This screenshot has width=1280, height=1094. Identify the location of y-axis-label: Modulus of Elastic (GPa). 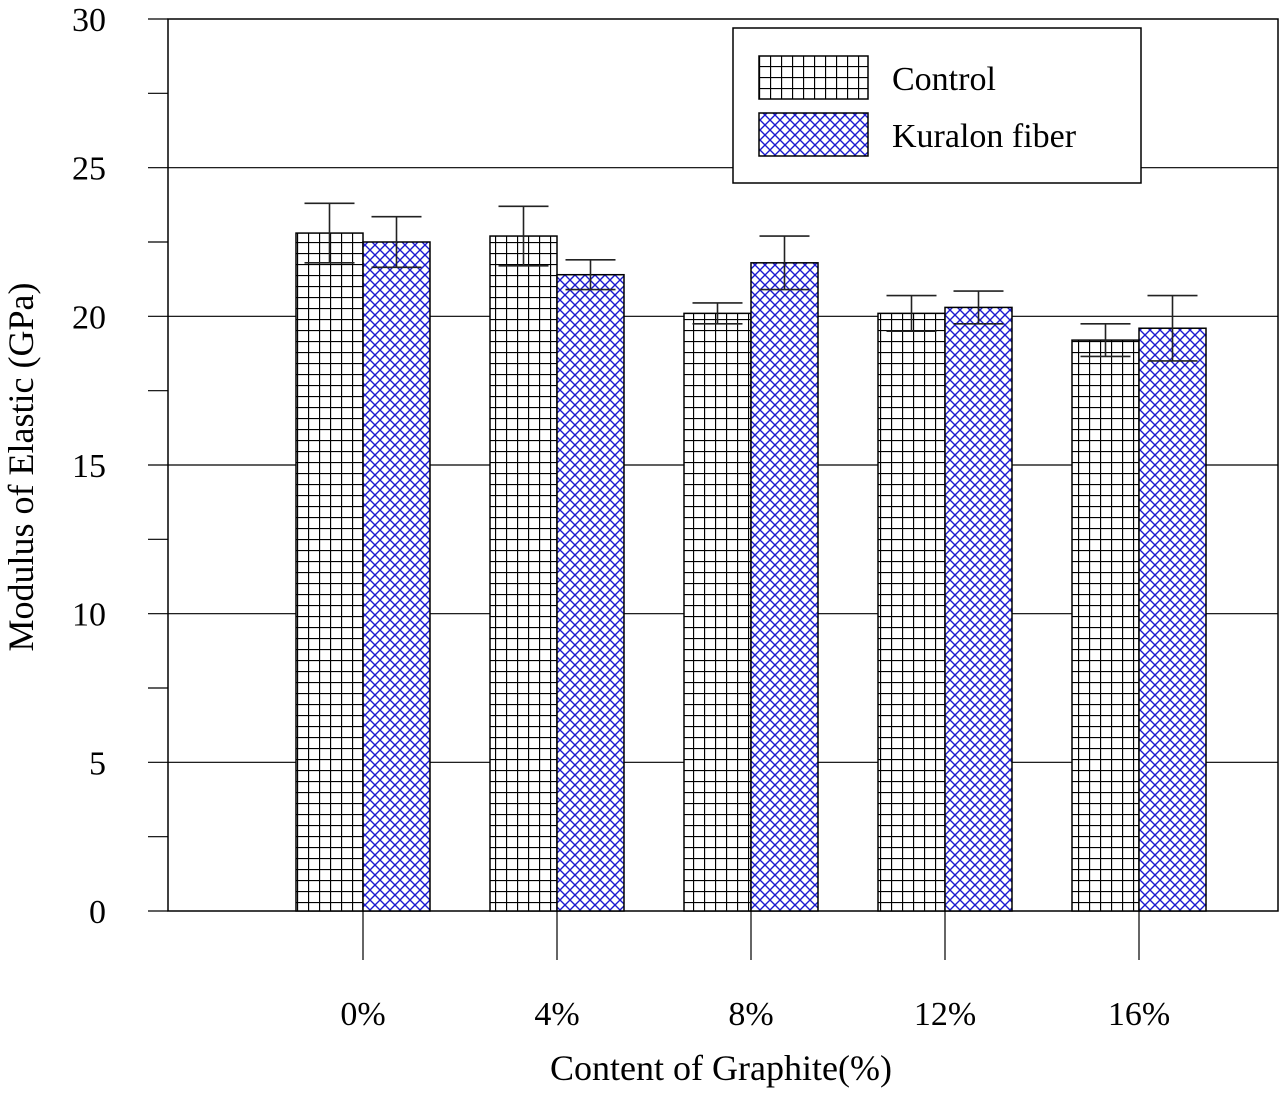
(21, 467).